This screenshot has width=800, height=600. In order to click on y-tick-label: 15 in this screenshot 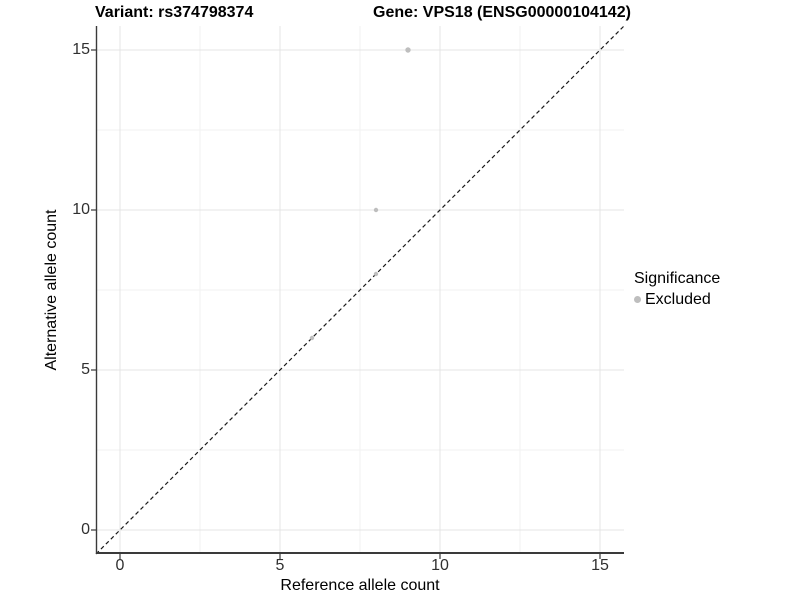, I will do `click(81, 49)`.